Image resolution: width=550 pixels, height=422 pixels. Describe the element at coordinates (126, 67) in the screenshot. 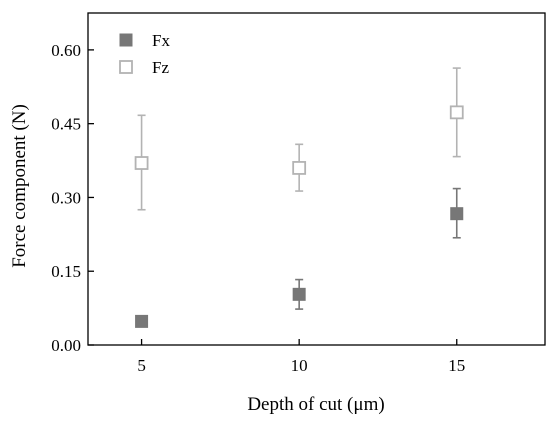

I see `legend-marker-fz` at that location.